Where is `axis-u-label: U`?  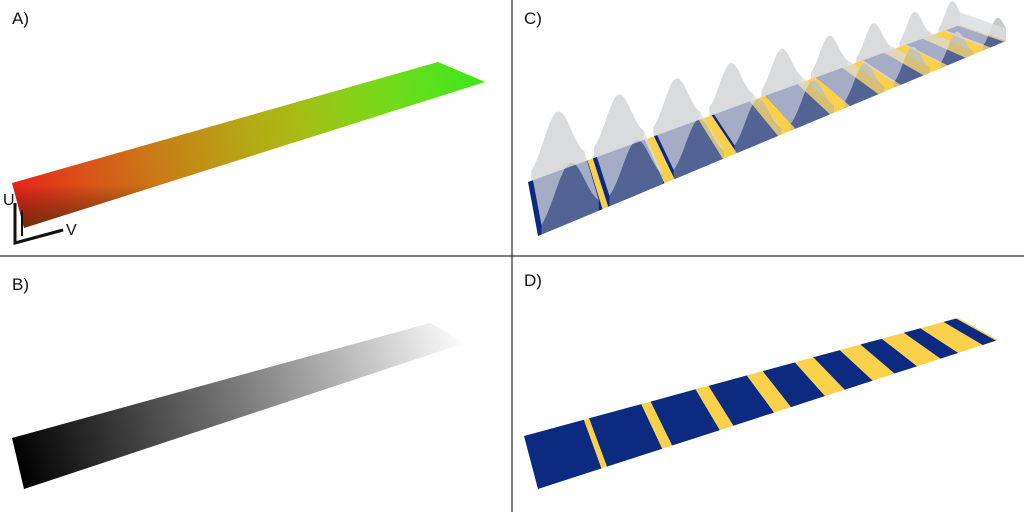 axis-u-label: U is located at coordinates (9, 200).